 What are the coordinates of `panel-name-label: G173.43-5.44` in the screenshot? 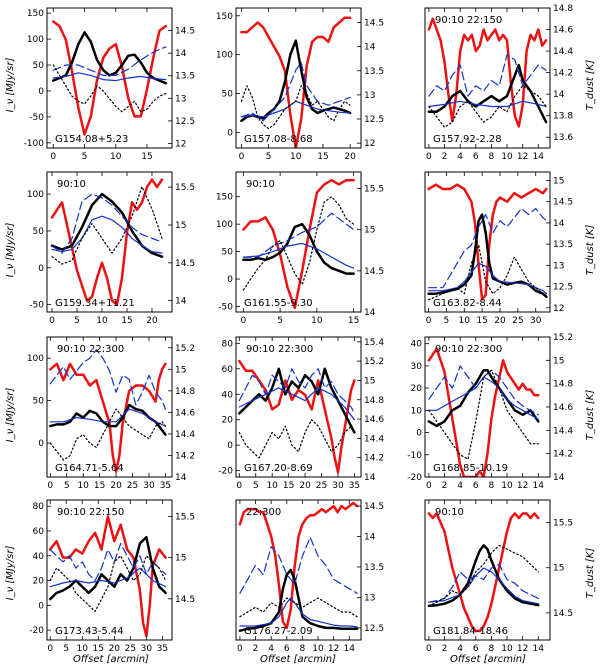 It's located at (89, 631).